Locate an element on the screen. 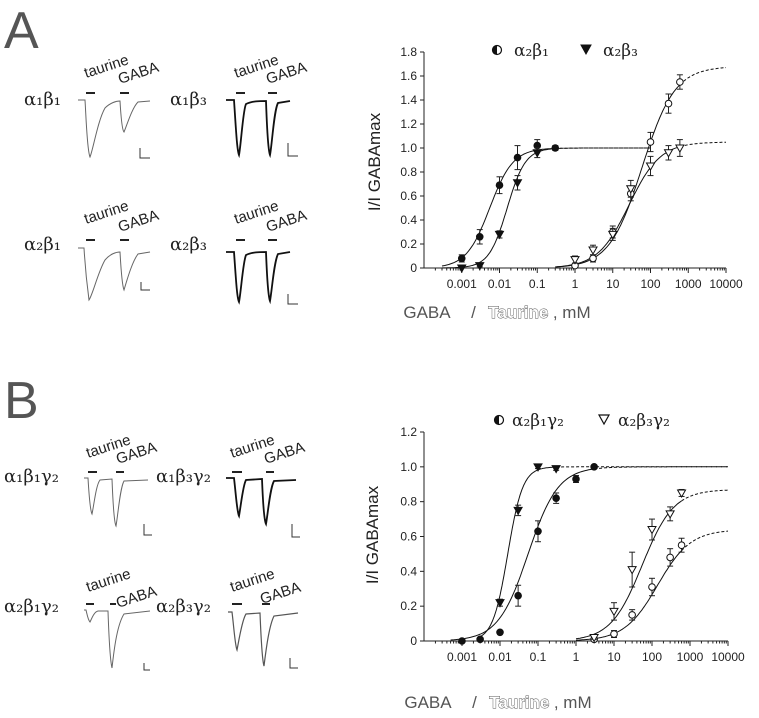  trace-b-1: α₁β₁γ₂ taurine GABA is located at coordinates (81, 483).